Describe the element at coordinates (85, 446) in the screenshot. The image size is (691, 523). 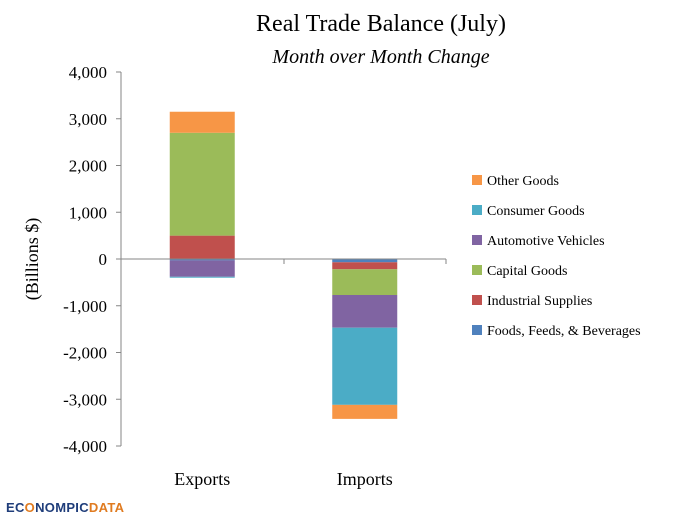
I see `y-tick-label: -4,000` at that location.